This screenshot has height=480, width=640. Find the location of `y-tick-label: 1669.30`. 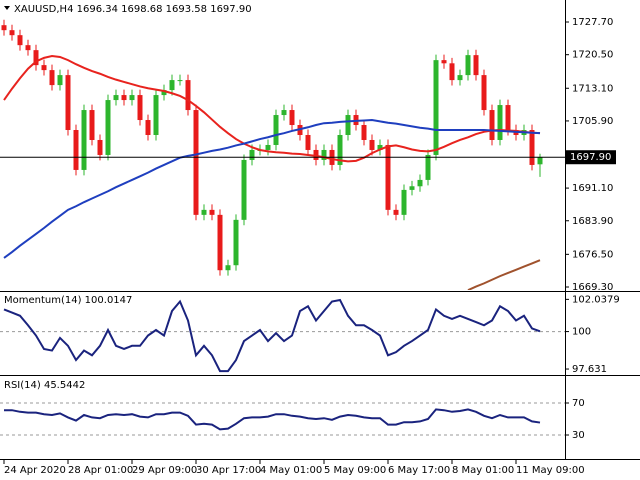

y-tick-label: 1669.30 is located at coordinates (592, 287).